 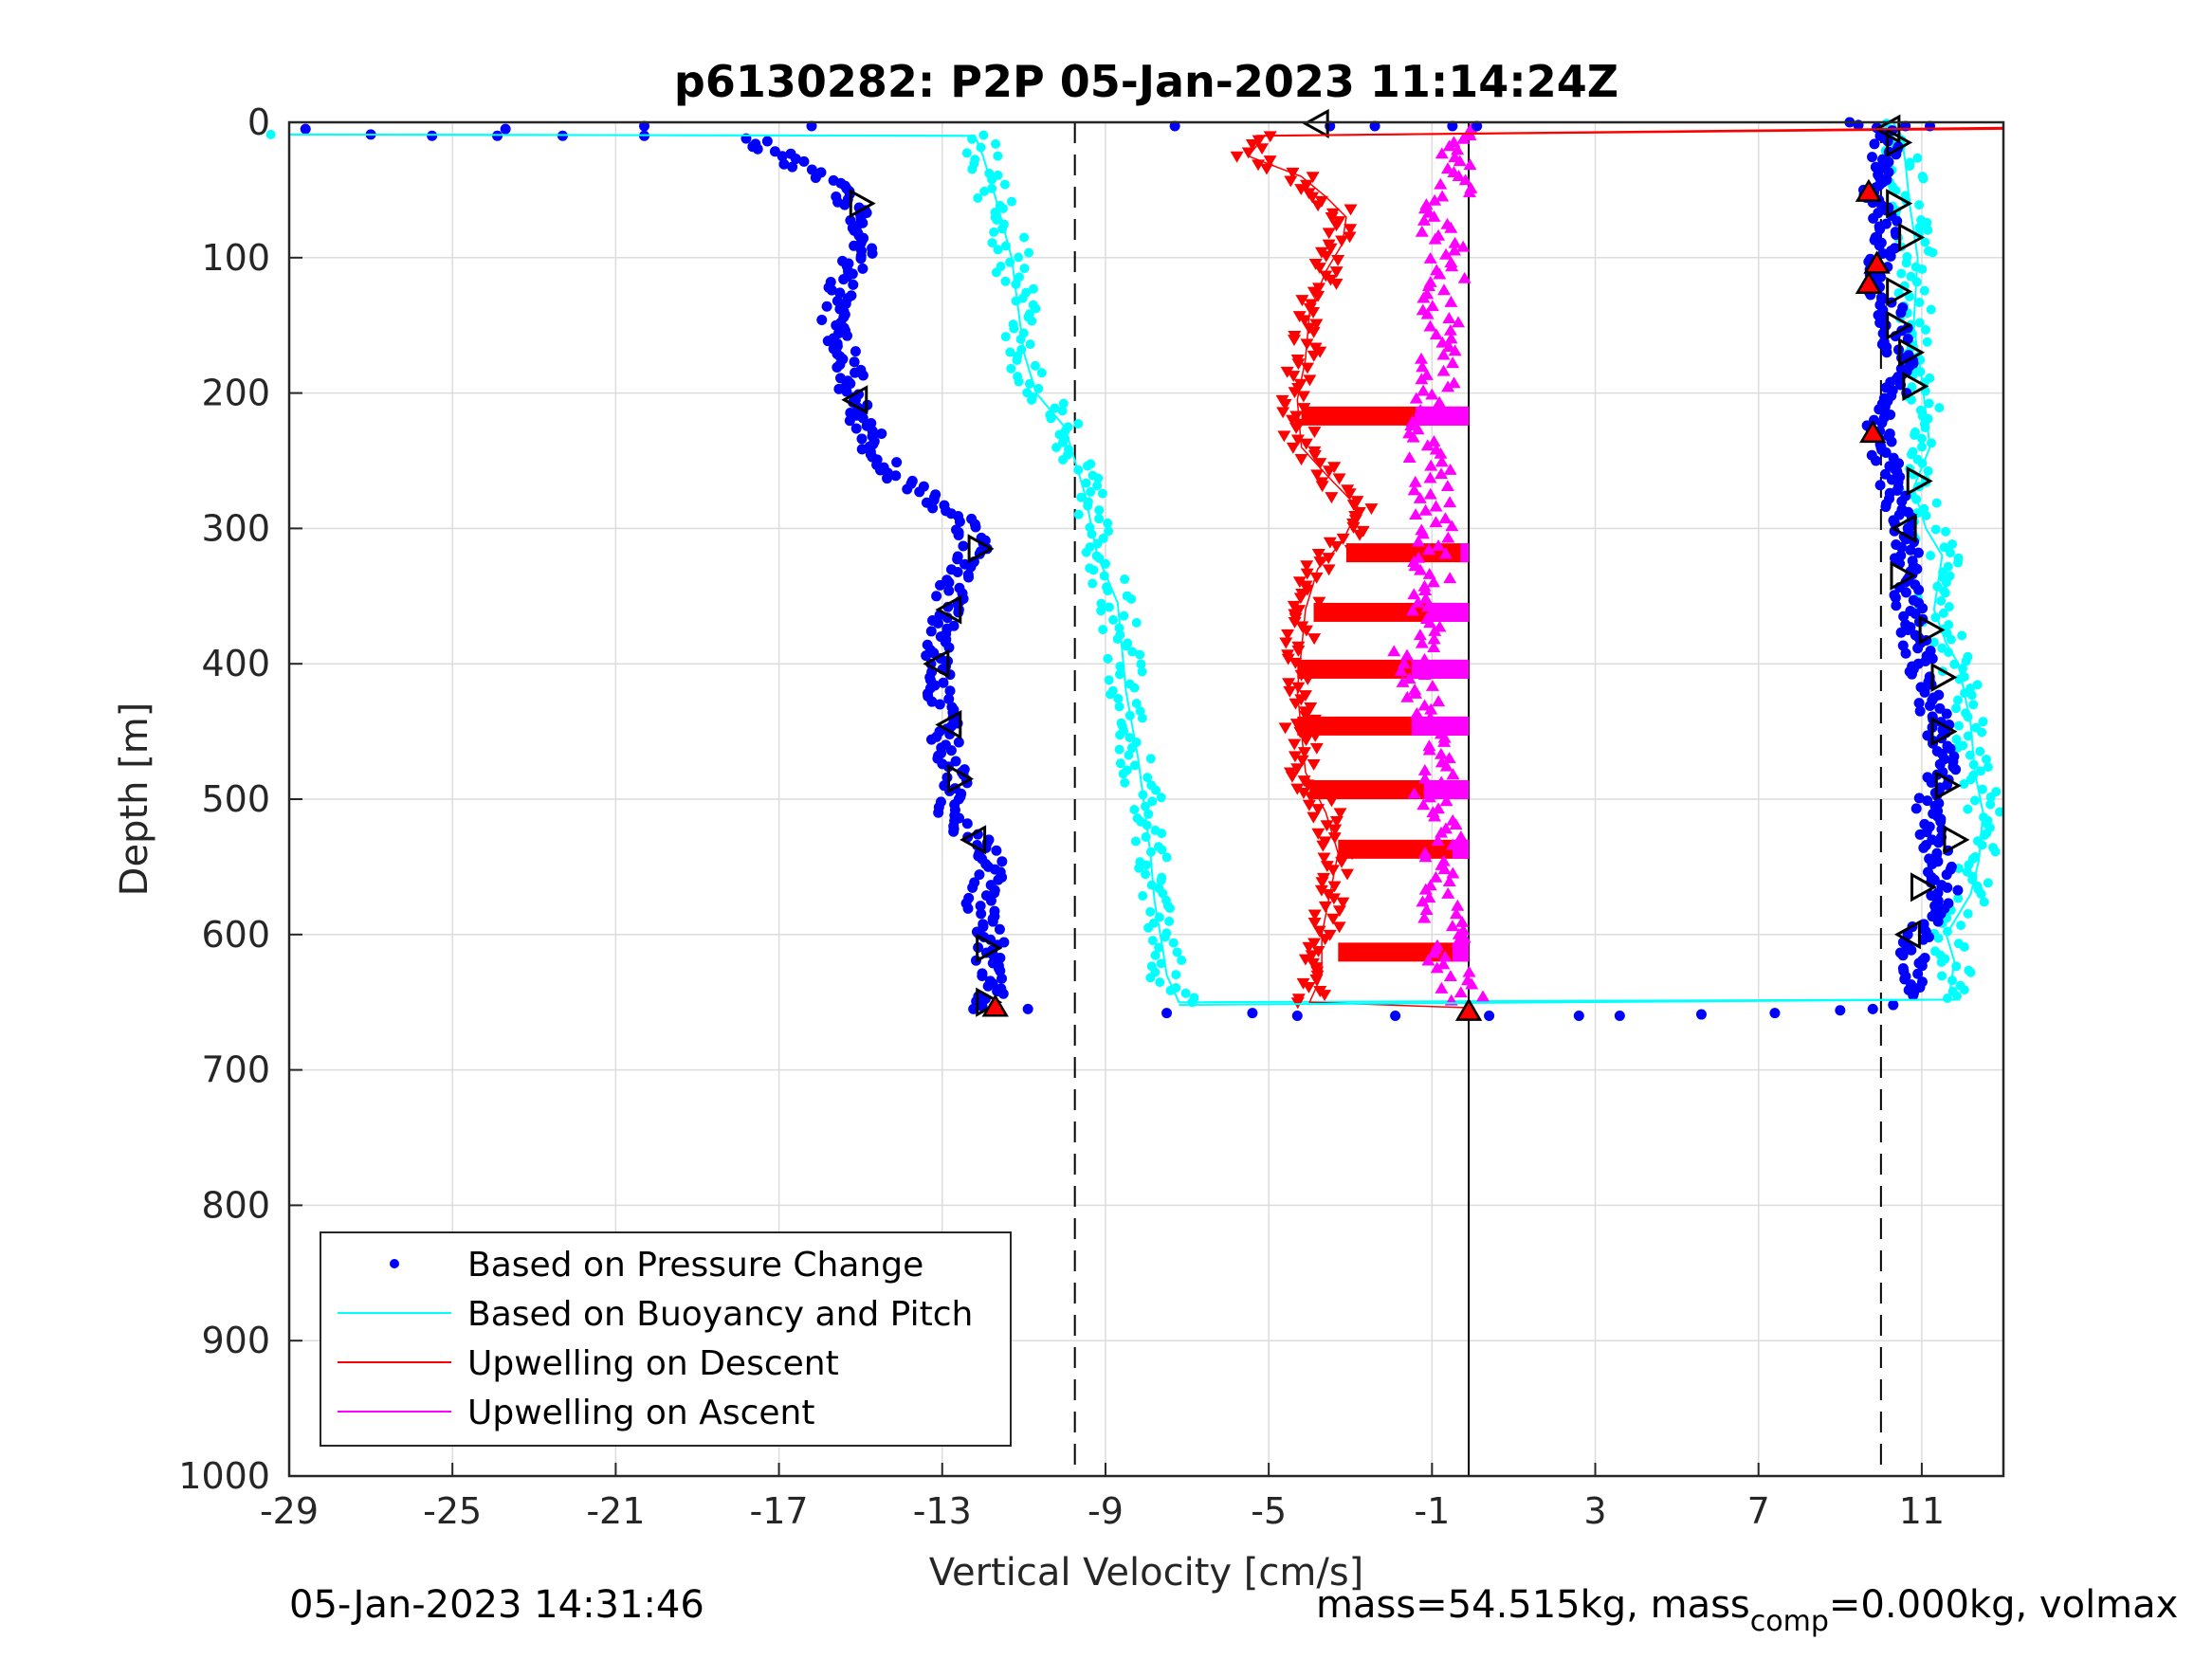 What do you see at coordinates (653, 1363) in the screenshot?
I see `legend-label: Upwelling on Descent` at bounding box center [653, 1363].